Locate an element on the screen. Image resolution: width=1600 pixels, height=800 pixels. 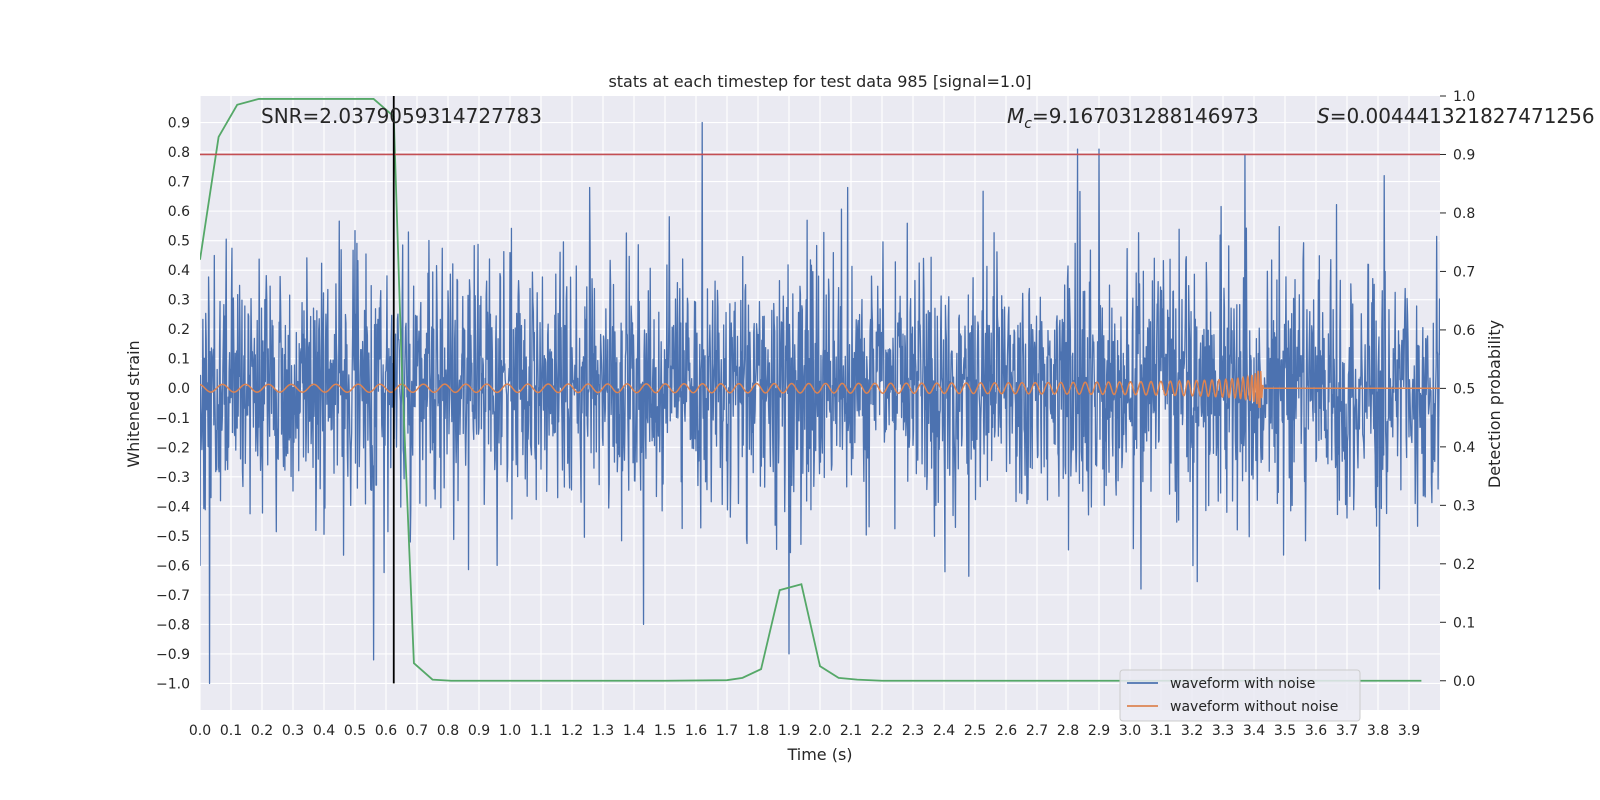
x-tick-label: 2.8 is located at coordinates (1068, 731).